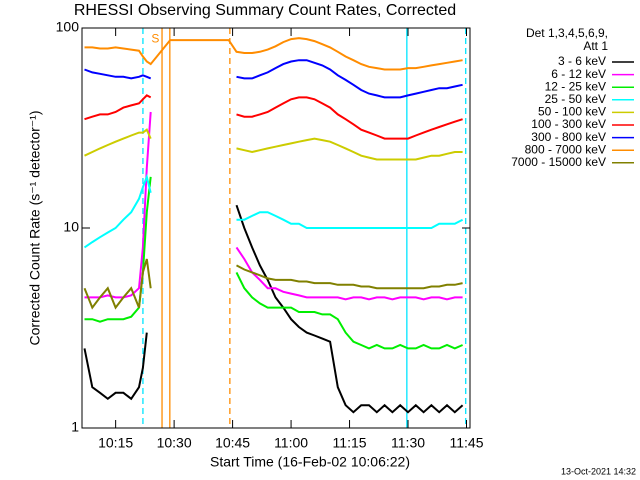  What do you see at coordinates (575, 86) in the screenshot?
I see `legend-label: 12 - 25 keV` at bounding box center [575, 86].